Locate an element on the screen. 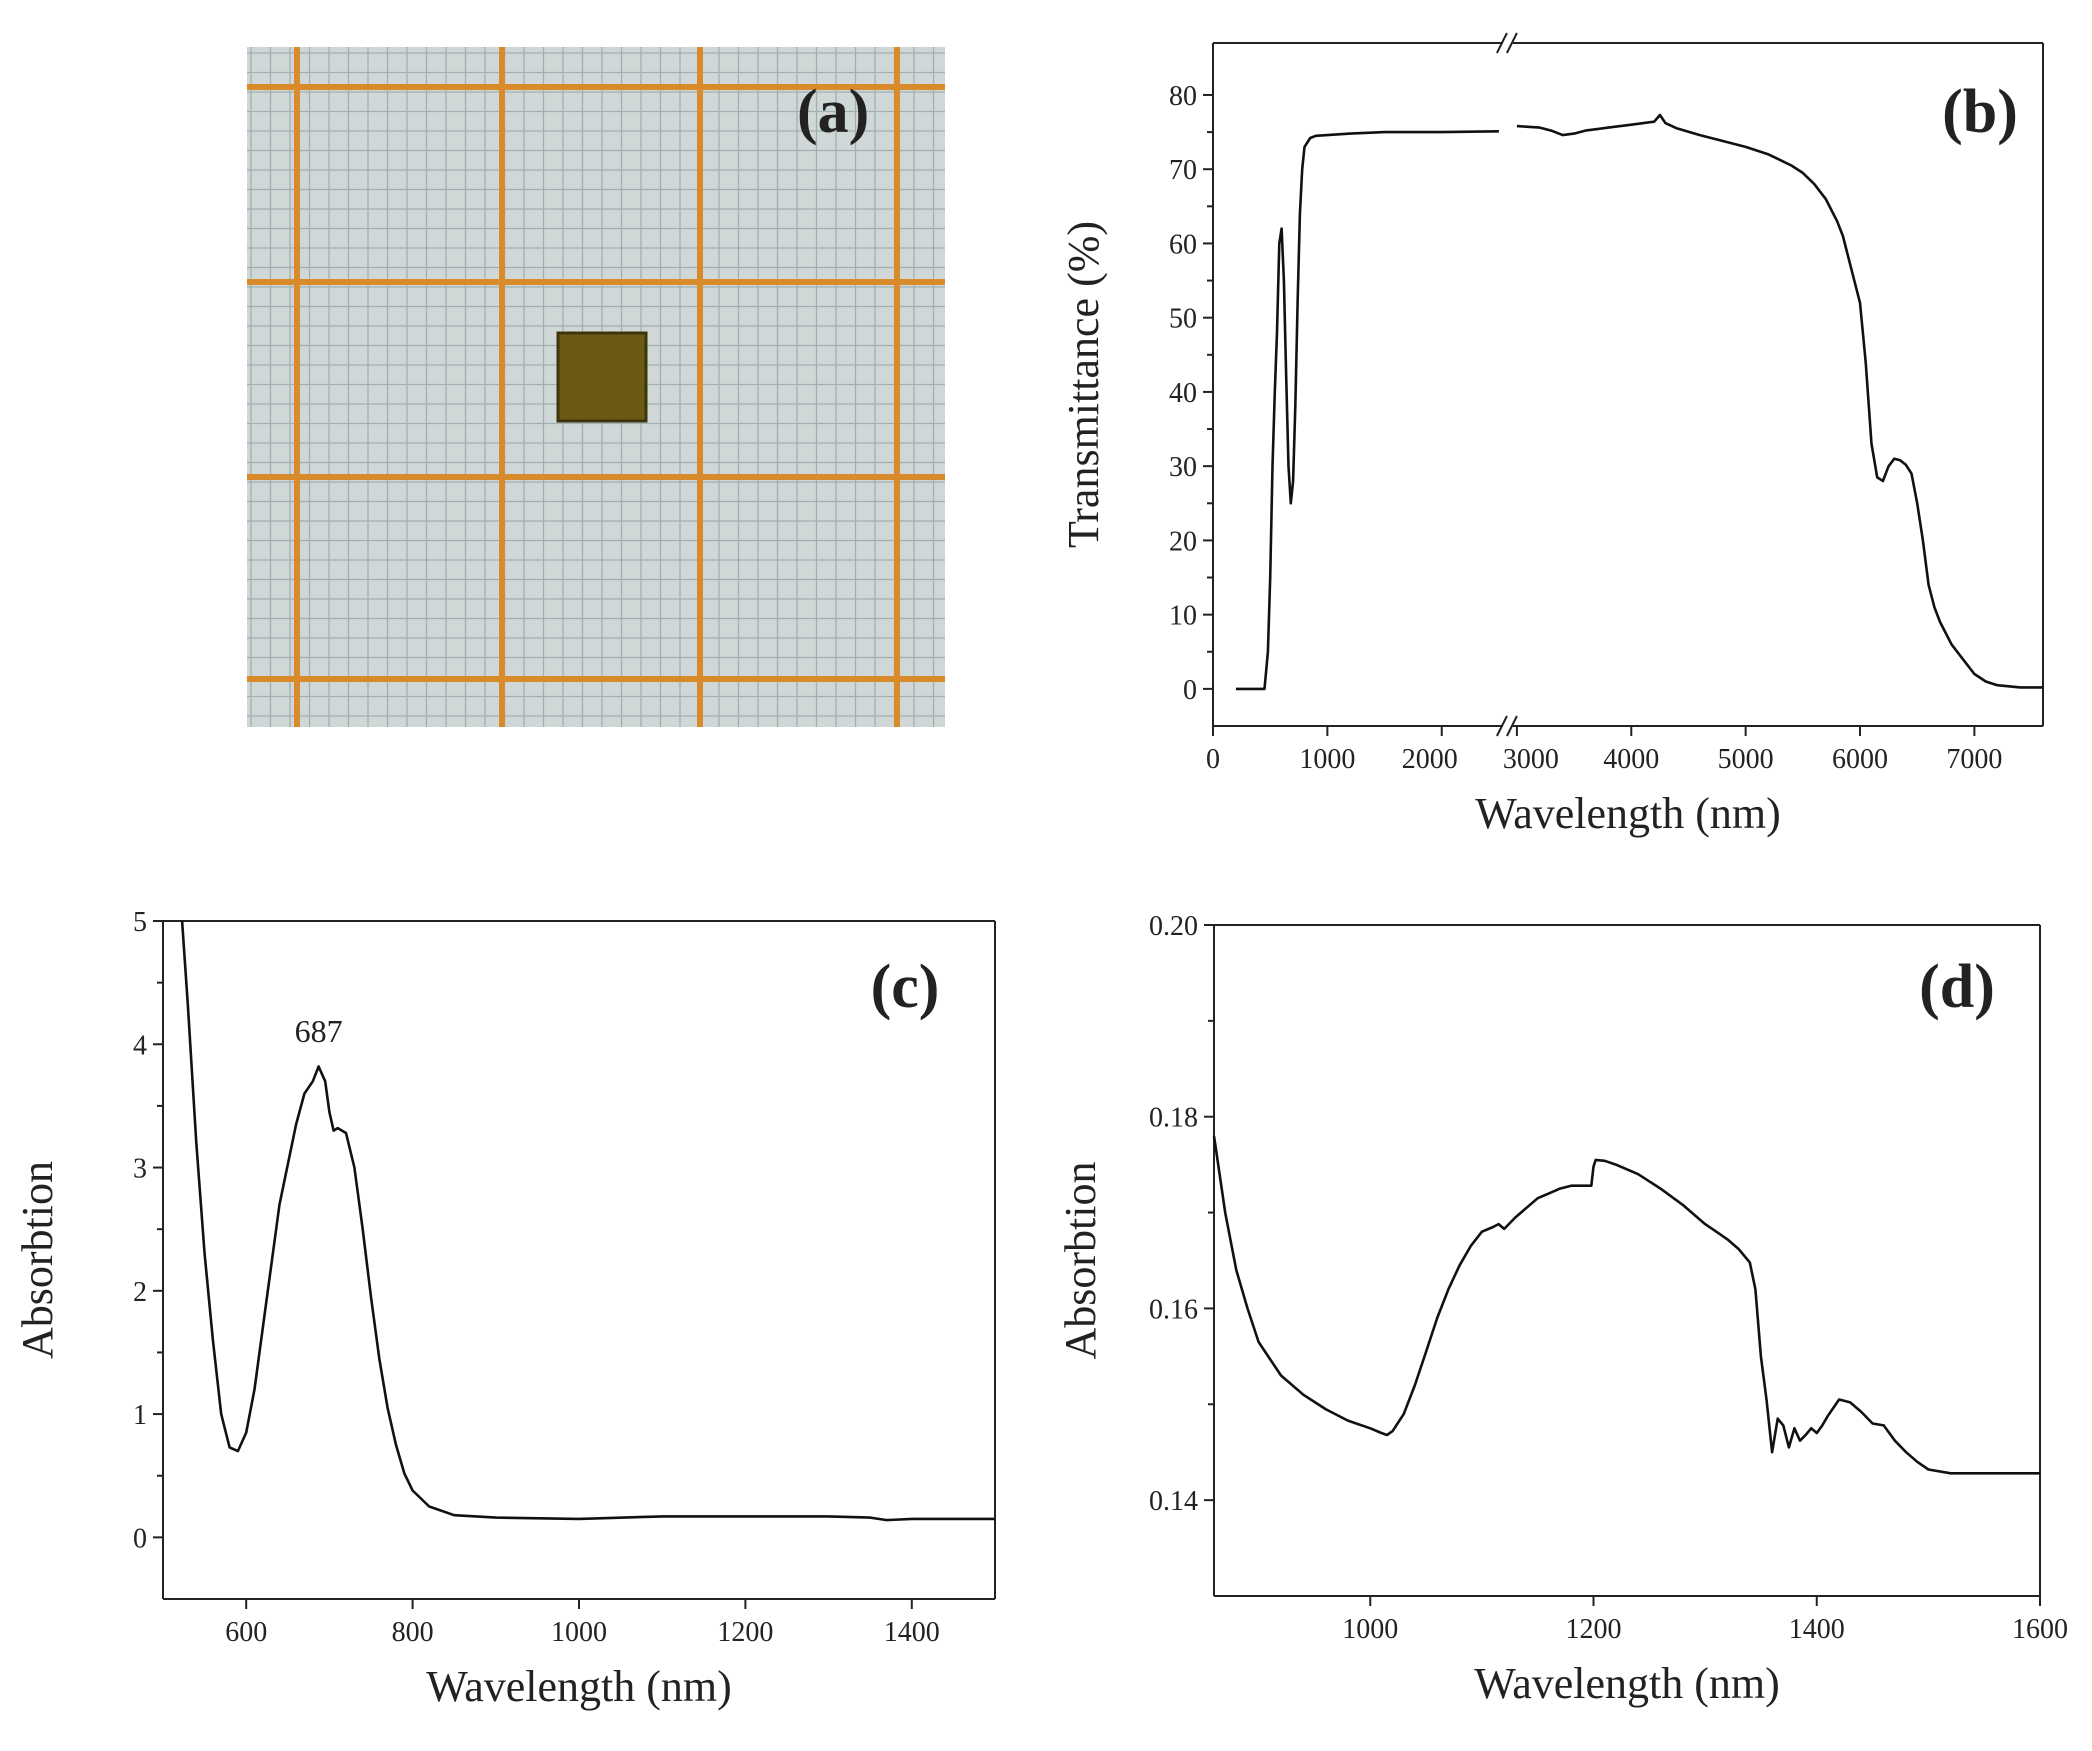  y-tick-label: 1 is located at coordinates (140, 1415).